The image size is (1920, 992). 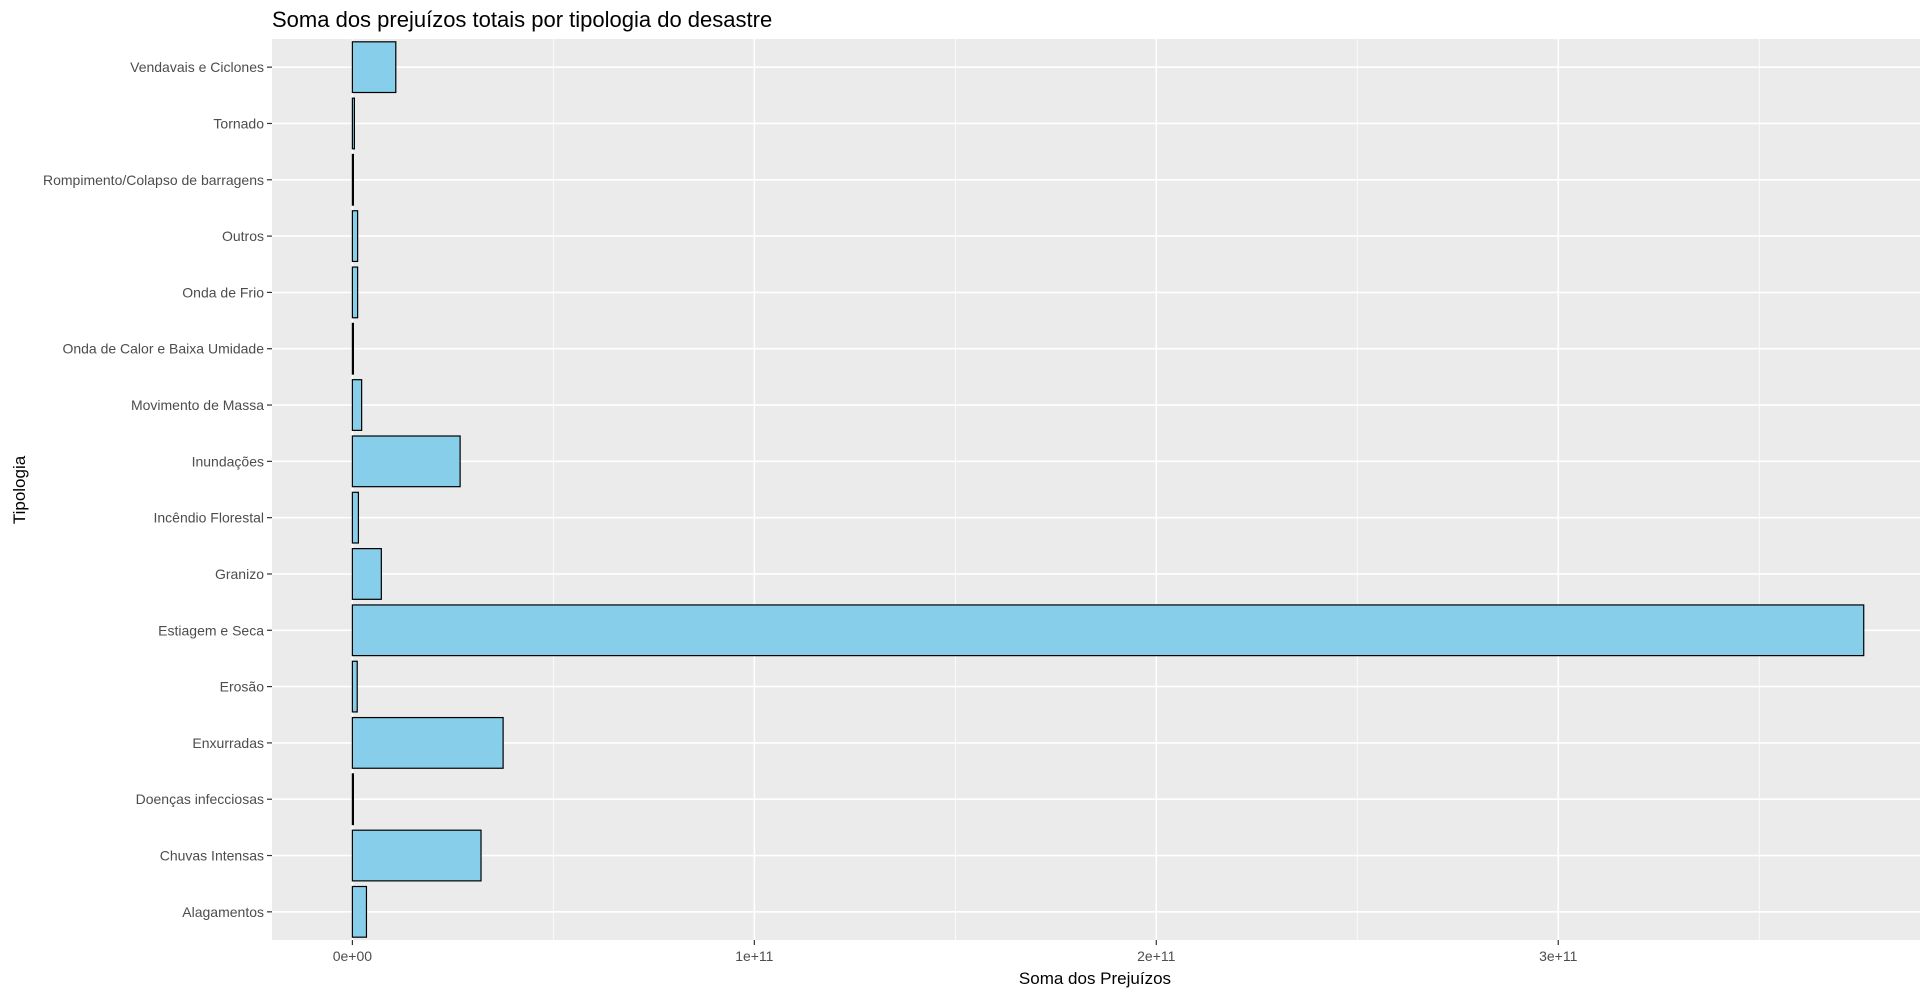 I want to click on bar-granizo, so click(x=366, y=574).